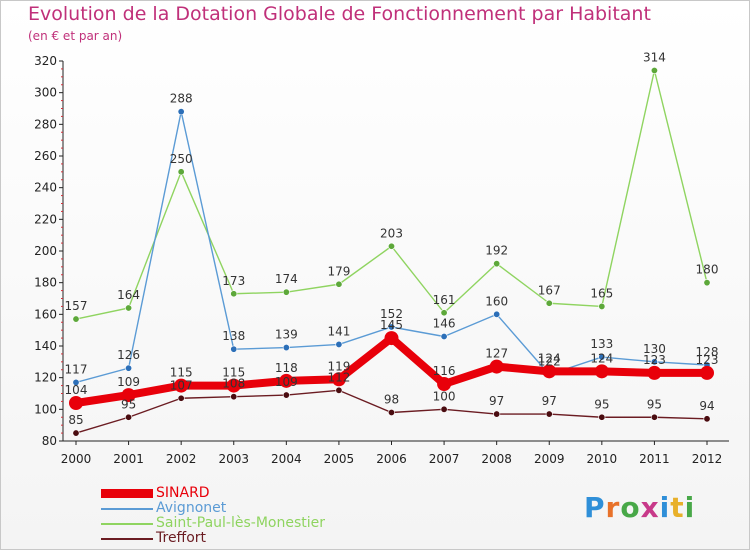 The image size is (750, 550). I want to click on y-tick-label: 140, so click(45, 346).